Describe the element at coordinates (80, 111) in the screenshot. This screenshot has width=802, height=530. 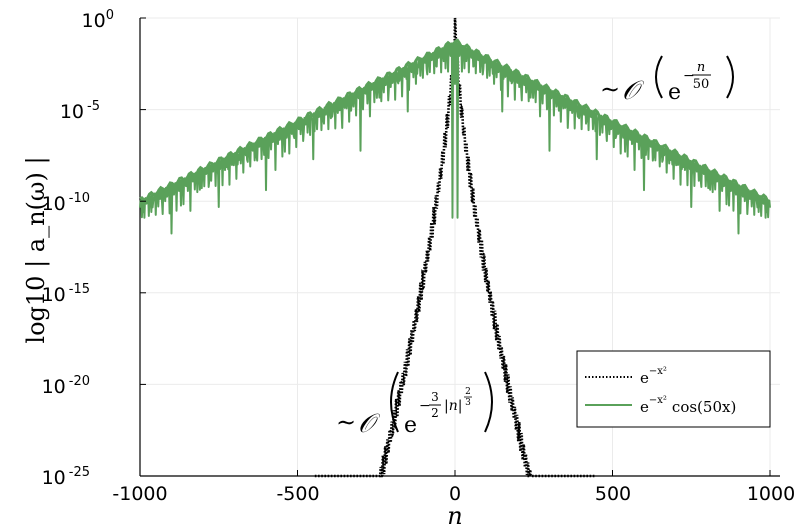
I see `y-tick-label: 10 -5` at that location.